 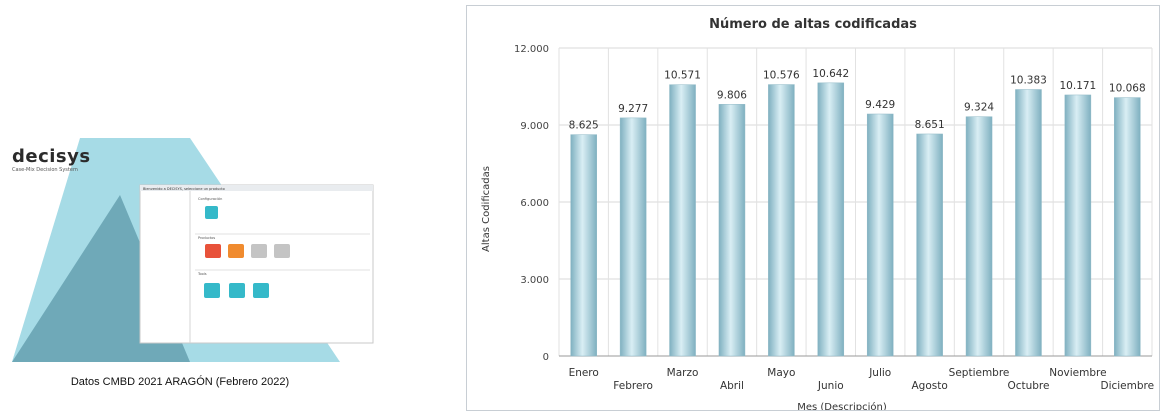 I want to click on section-products-label: Productos, so click(x=206, y=238).